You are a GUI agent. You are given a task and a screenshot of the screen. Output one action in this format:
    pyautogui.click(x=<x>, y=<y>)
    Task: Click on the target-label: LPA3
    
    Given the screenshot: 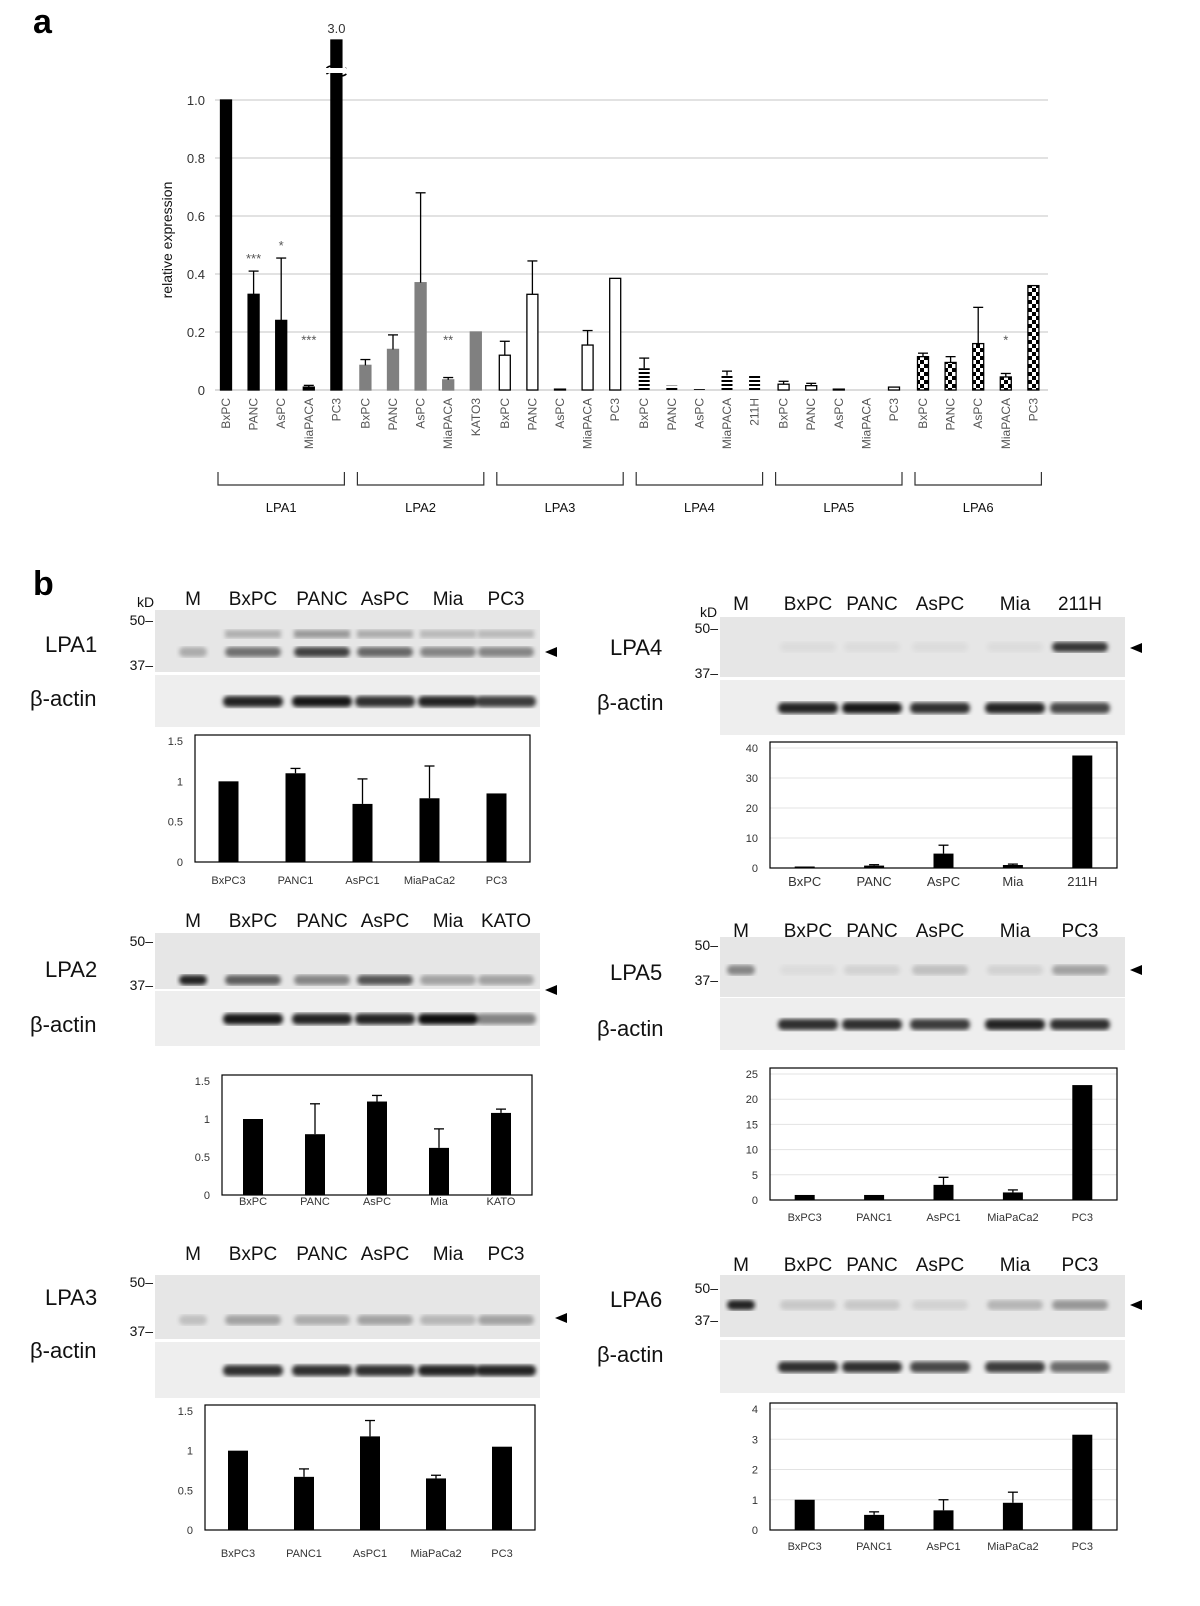 What is the action you would take?
    pyautogui.click(x=71, y=1297)
    